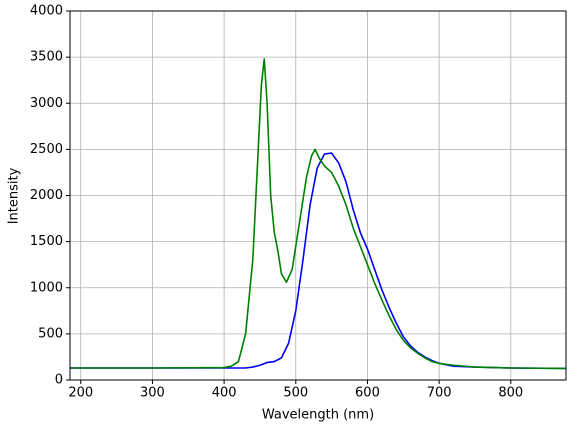 The height and width of the screenshot is (430, 576). I want to click on x-tick-label: 400, so click(224, 393).